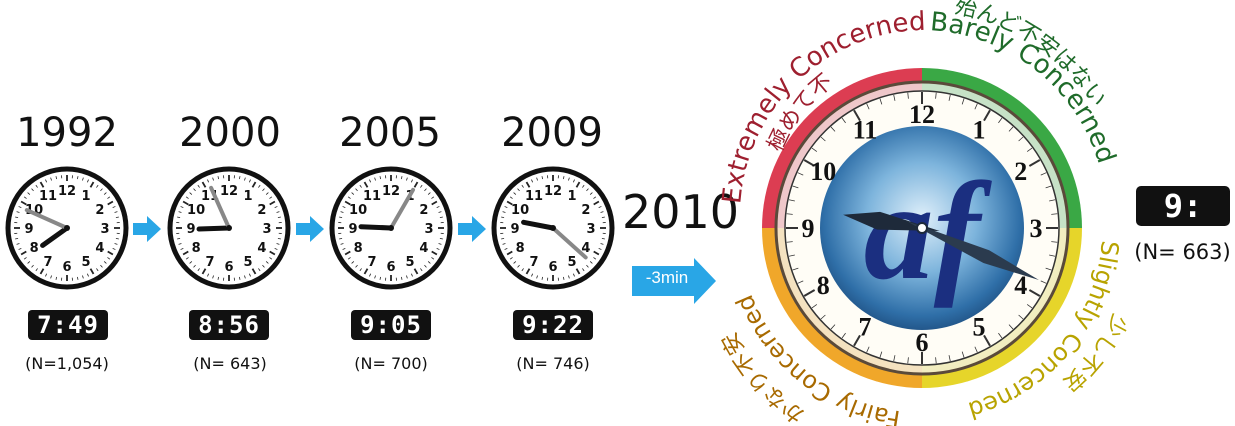 The width and height of the screenshot is (1235, 426). What do you see at coordinates (681, 212) in the screenshot?
I see `current-year-label: 2010` at bounding box center [681, 212].